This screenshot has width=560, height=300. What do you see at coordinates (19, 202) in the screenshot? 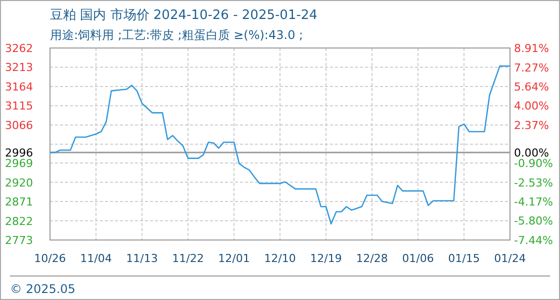
I see `y-tick-label: 2871` at bounding box center [19, 202].